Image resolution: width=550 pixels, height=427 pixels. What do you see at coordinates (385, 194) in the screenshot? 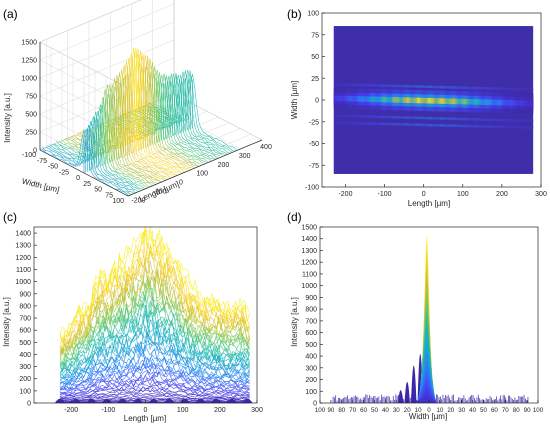
I see `b-xtick-label: -100` at bounding box center [385, 194].